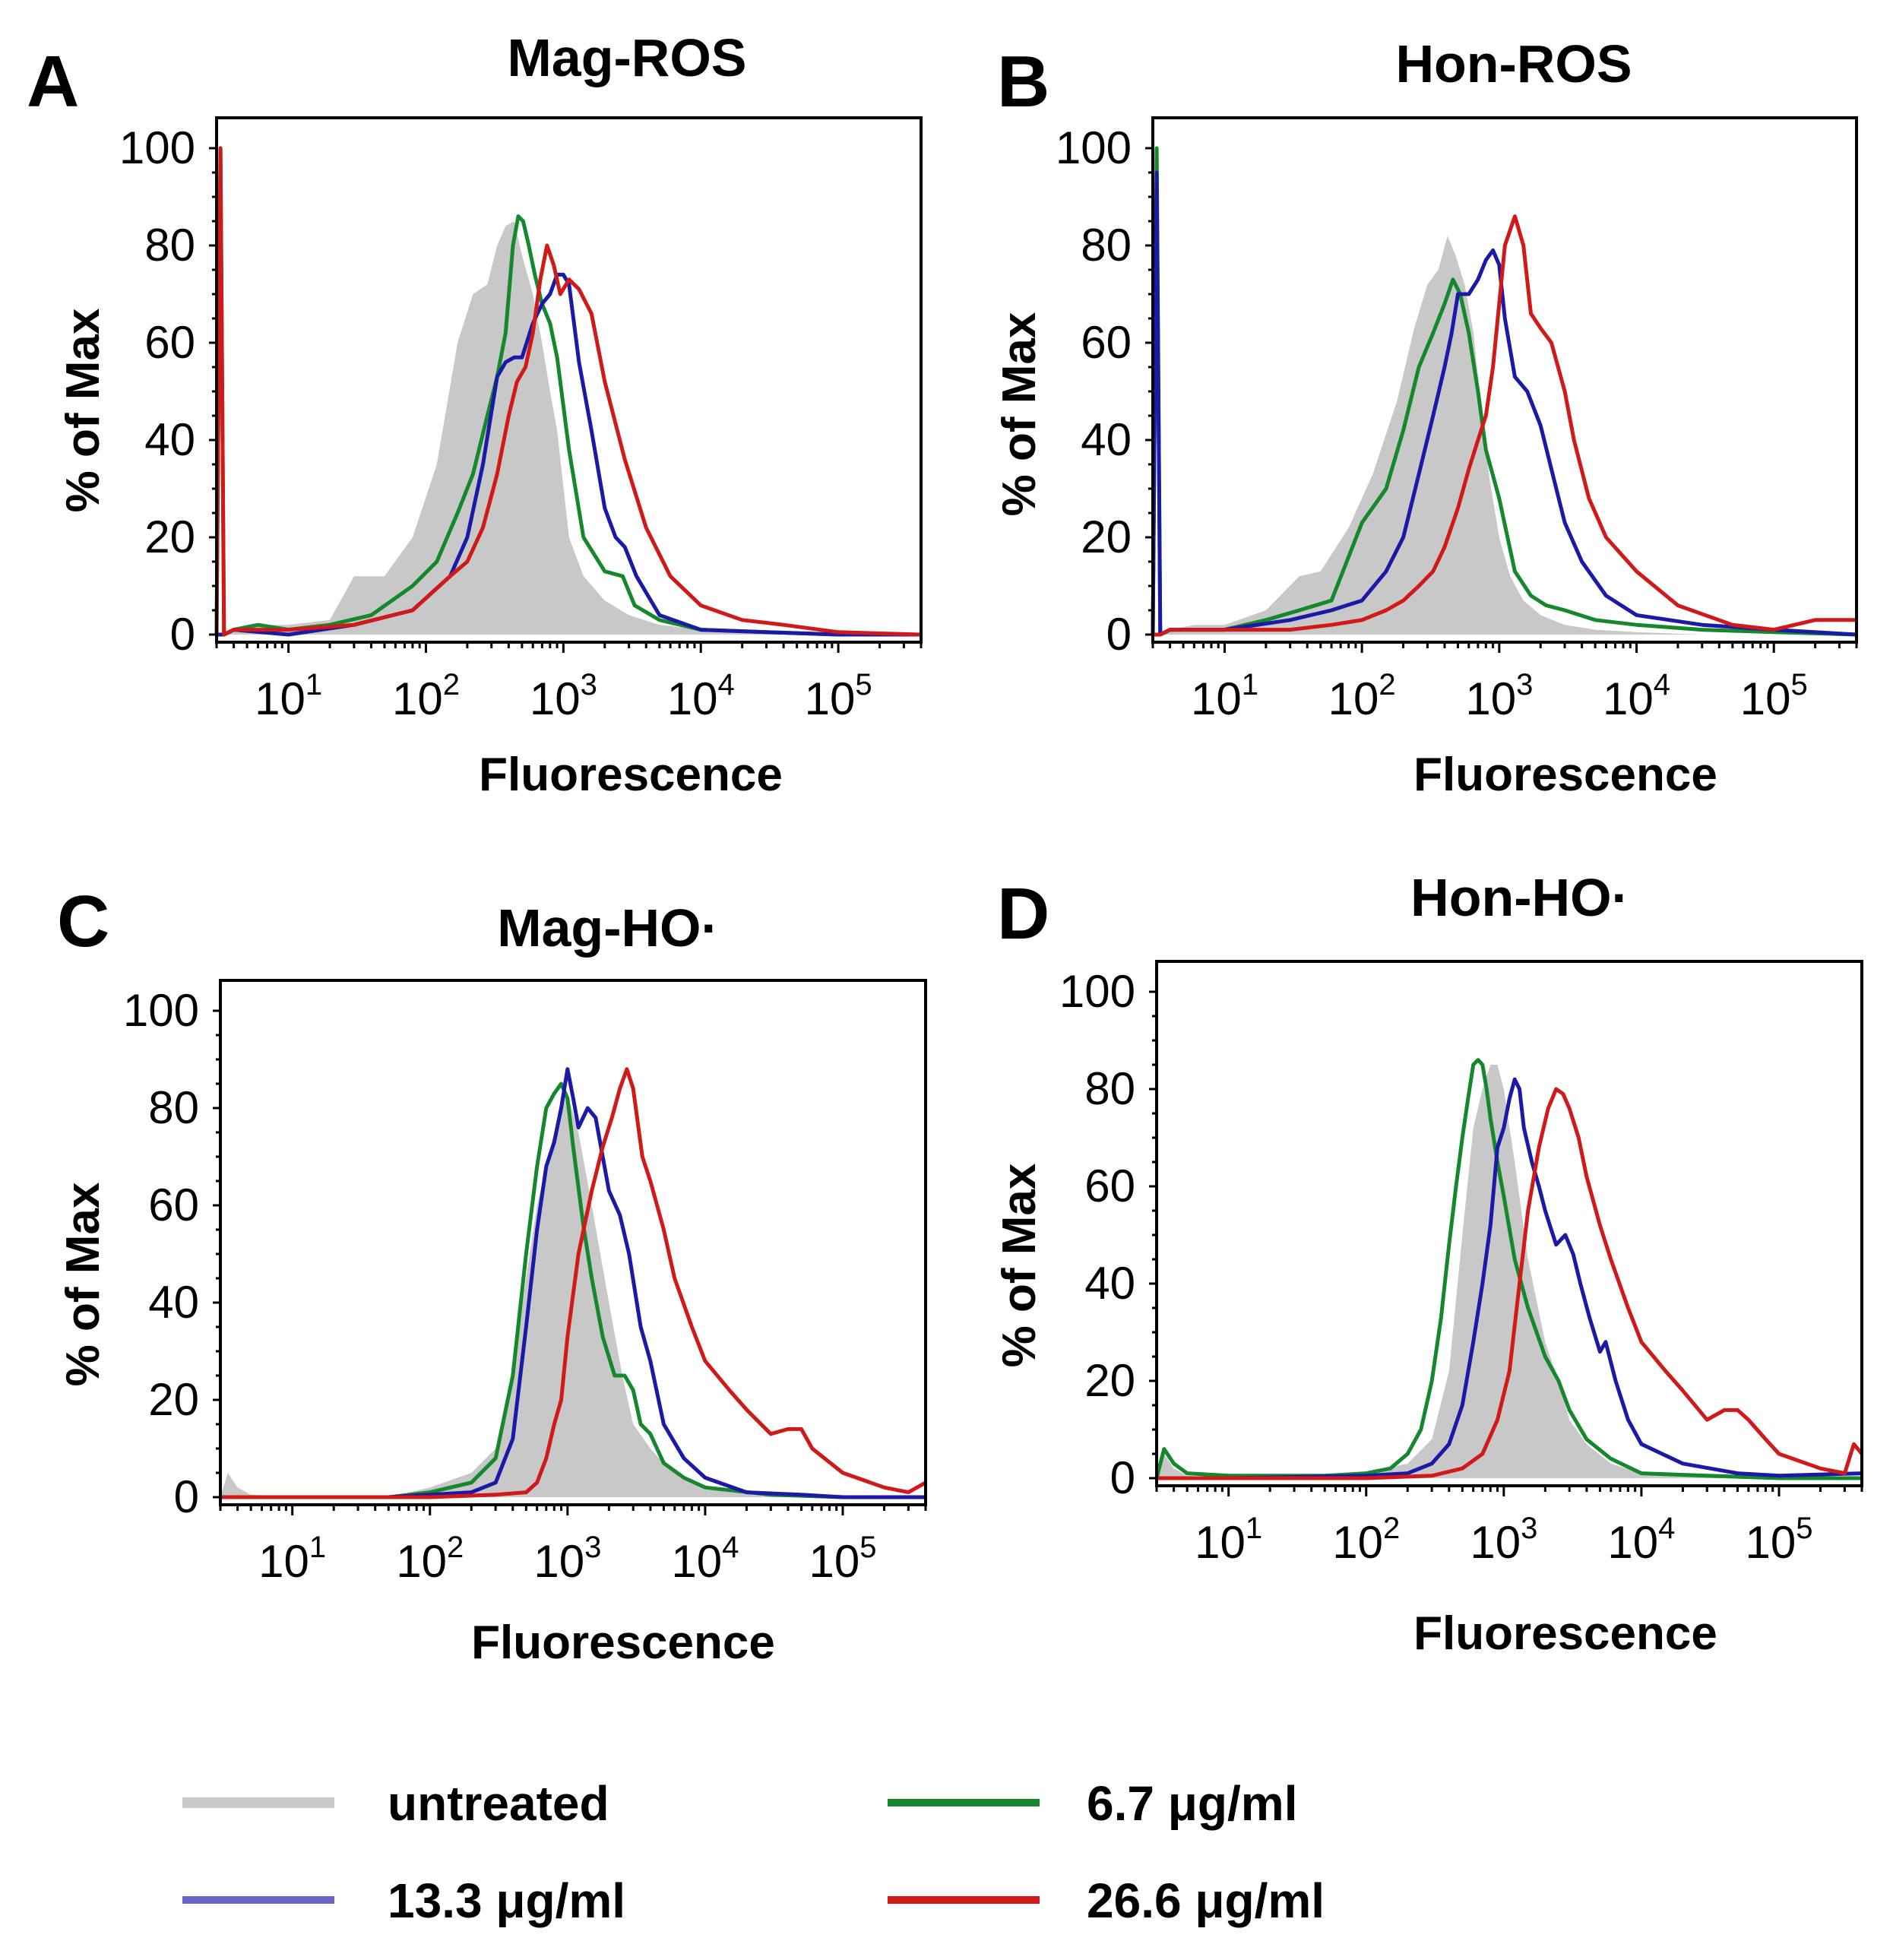  Describe the element at coordinates (506, 1901) in the screenshot. I see `legend-label-13-3: 13.3 μg/ml` at that location.